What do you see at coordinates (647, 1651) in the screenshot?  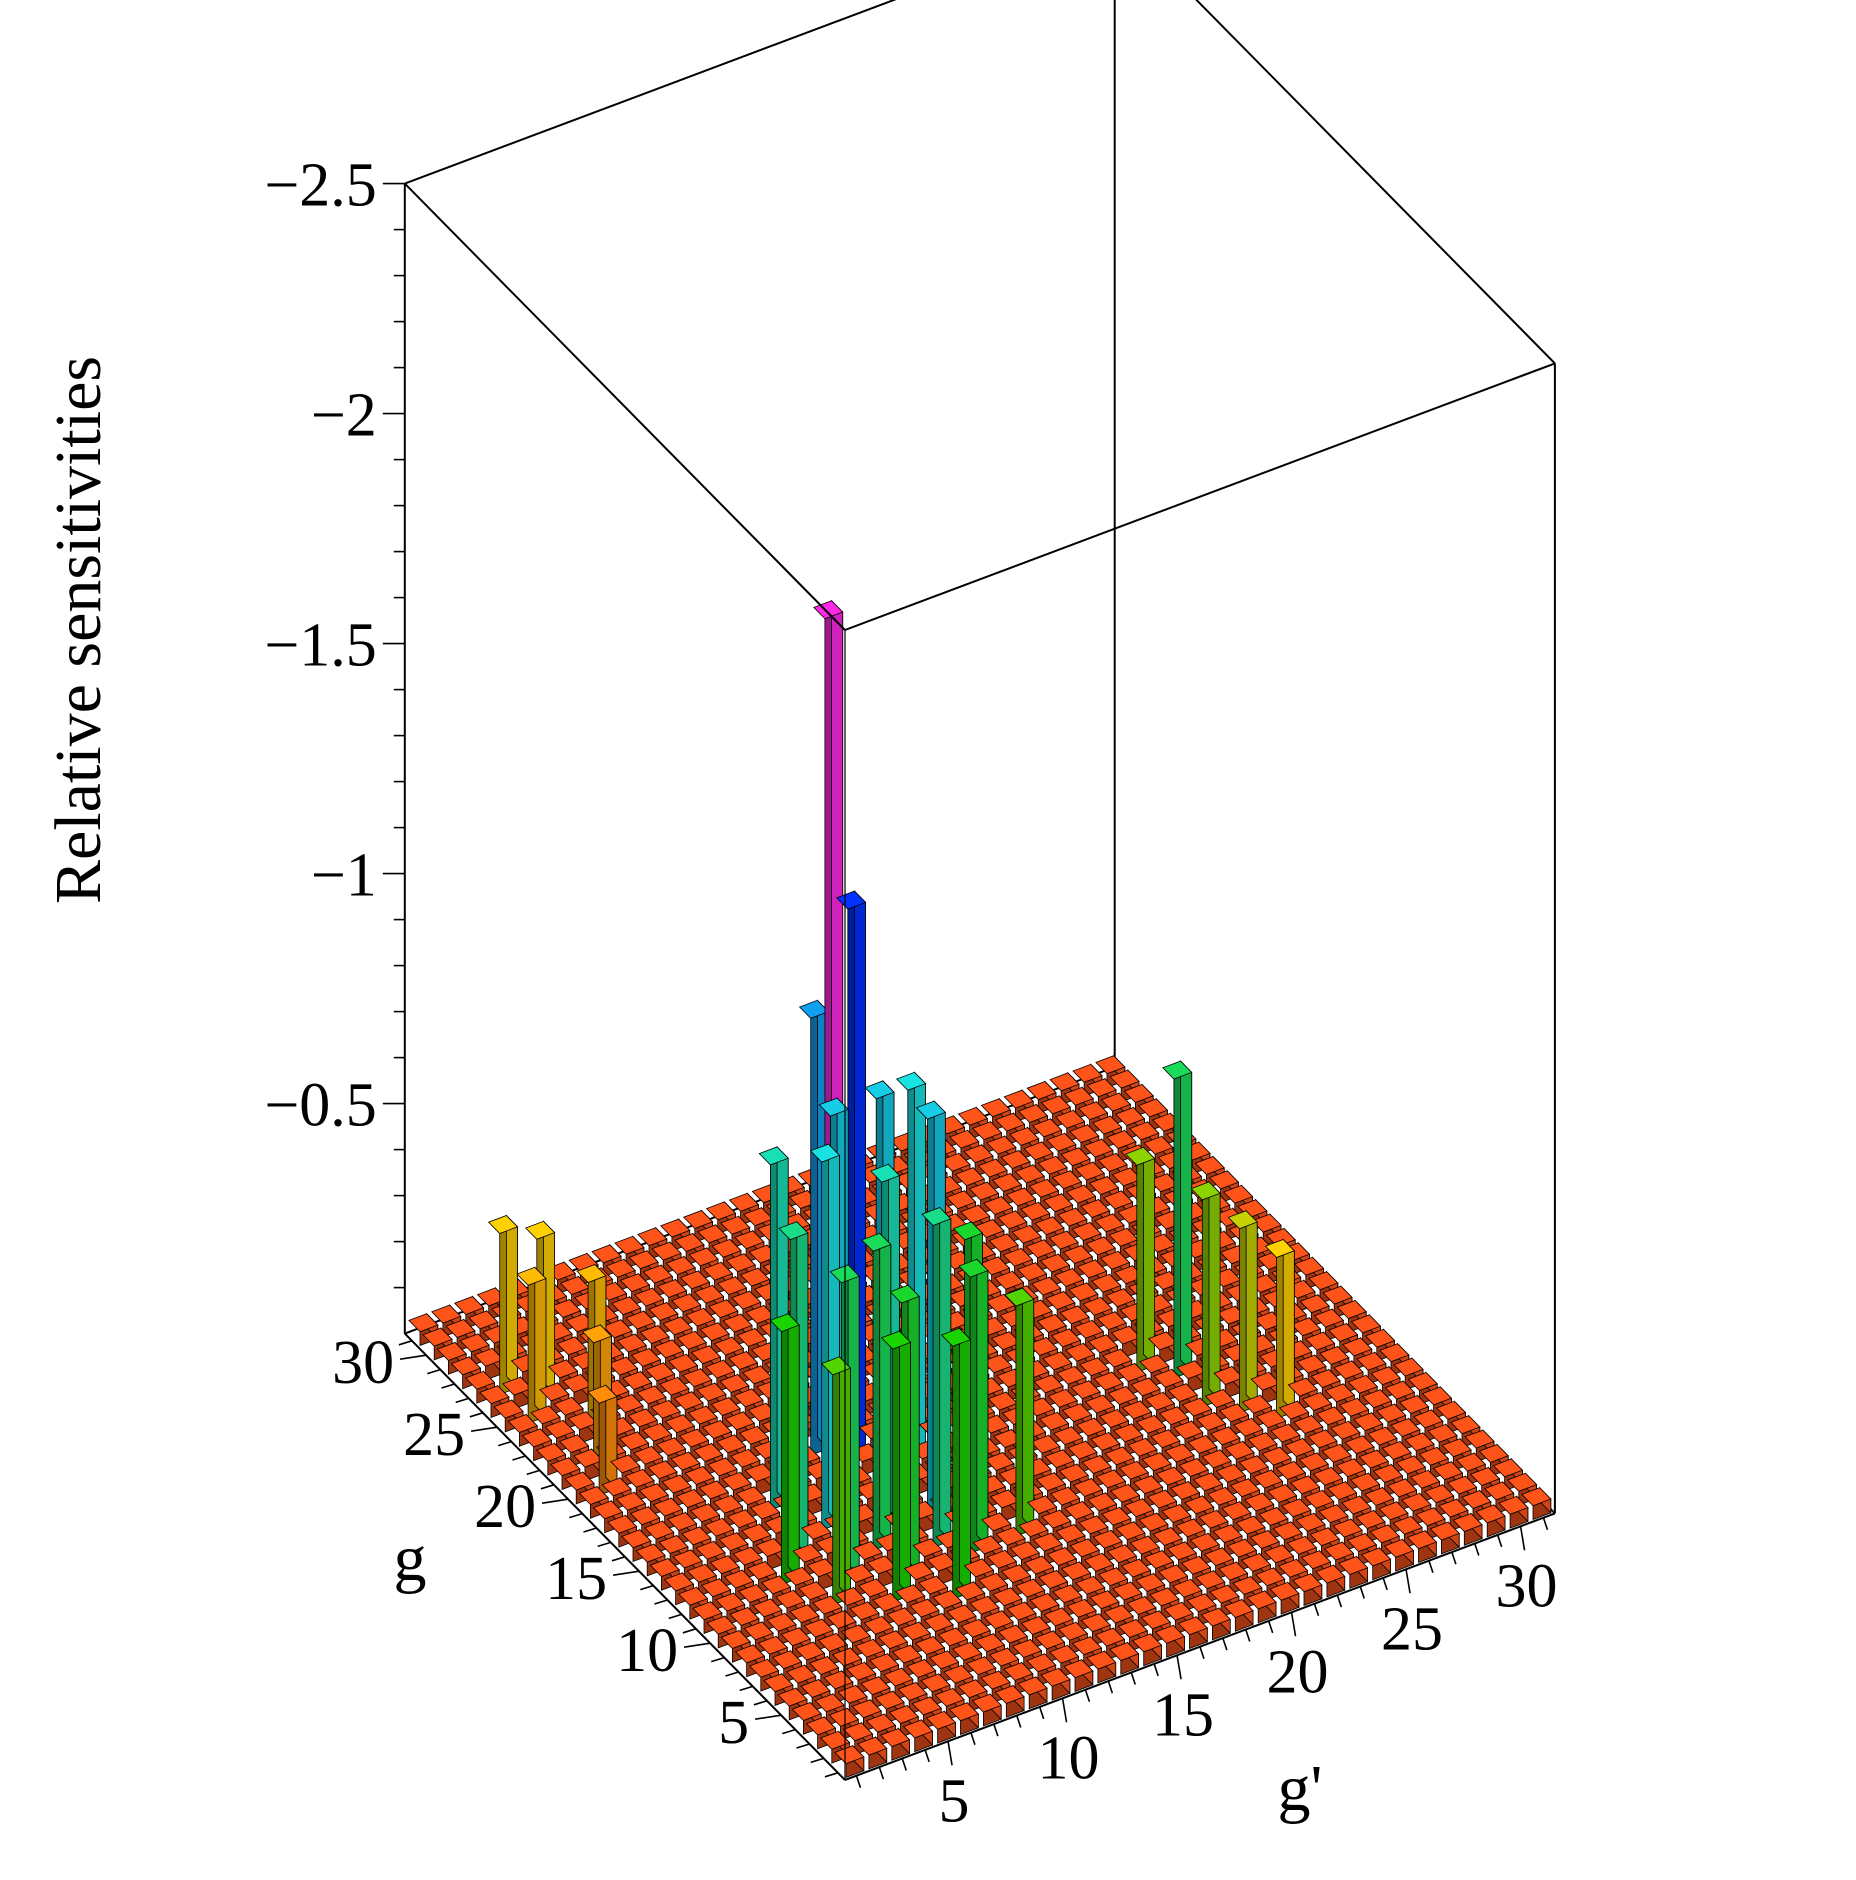 I see `y-tick-label: 10` at bounding box center [647, 1651].